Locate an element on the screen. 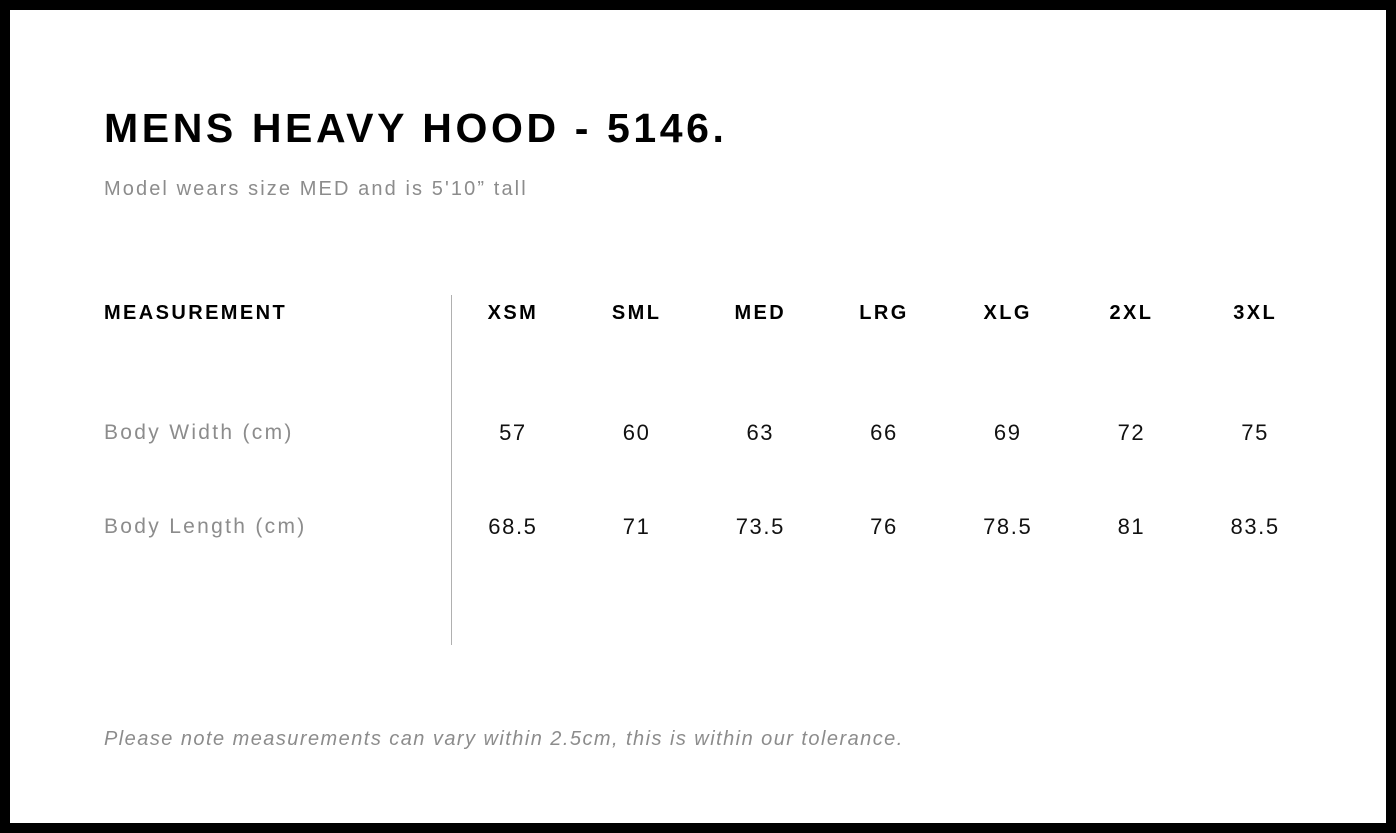 This screenshot has height=833, width=1396. table-row: Body Width (cm) 57 60 63 66 69 72 75 is located at coordinates (710, 433).